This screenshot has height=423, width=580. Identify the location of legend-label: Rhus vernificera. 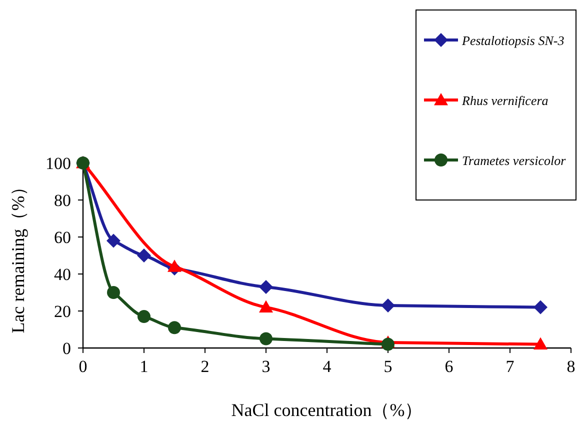
(505, 100).